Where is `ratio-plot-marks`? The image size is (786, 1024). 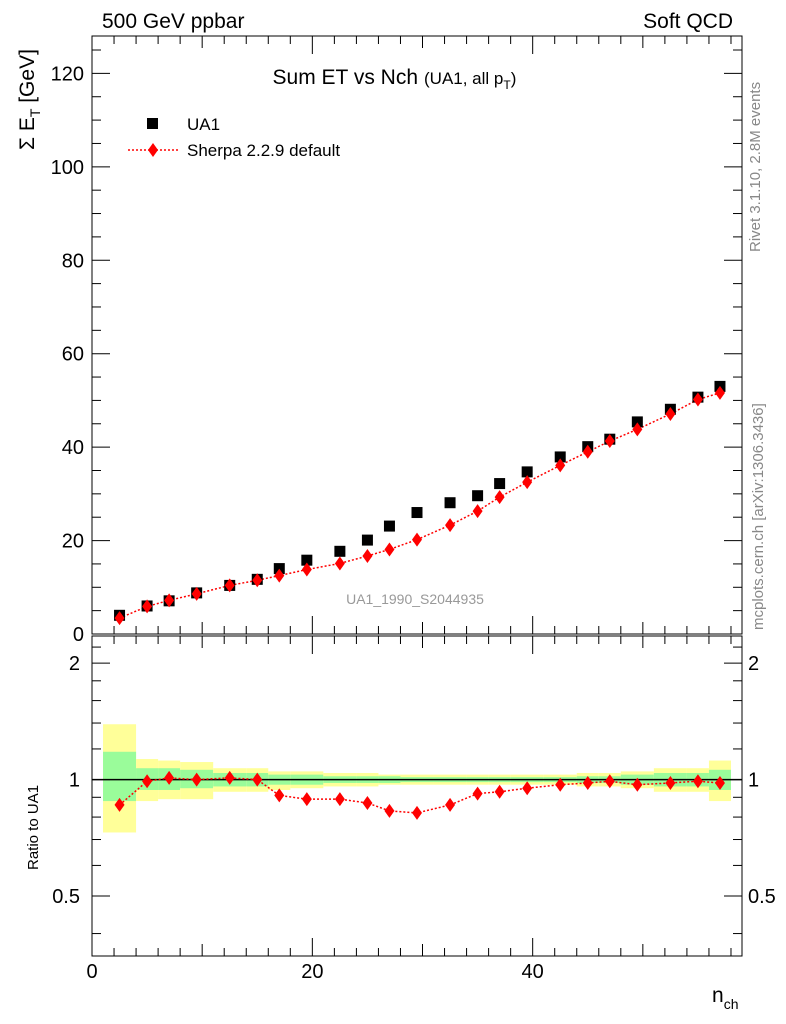
ratio-plot-marks is located at coordinates (417, 795).